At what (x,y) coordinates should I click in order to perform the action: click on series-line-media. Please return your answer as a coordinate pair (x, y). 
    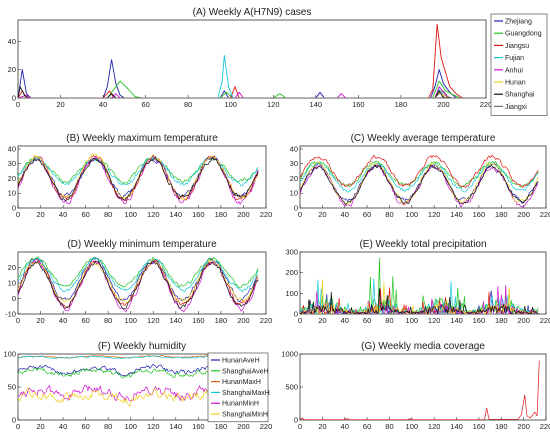
    Looking at the image, I should click on (420, 390).